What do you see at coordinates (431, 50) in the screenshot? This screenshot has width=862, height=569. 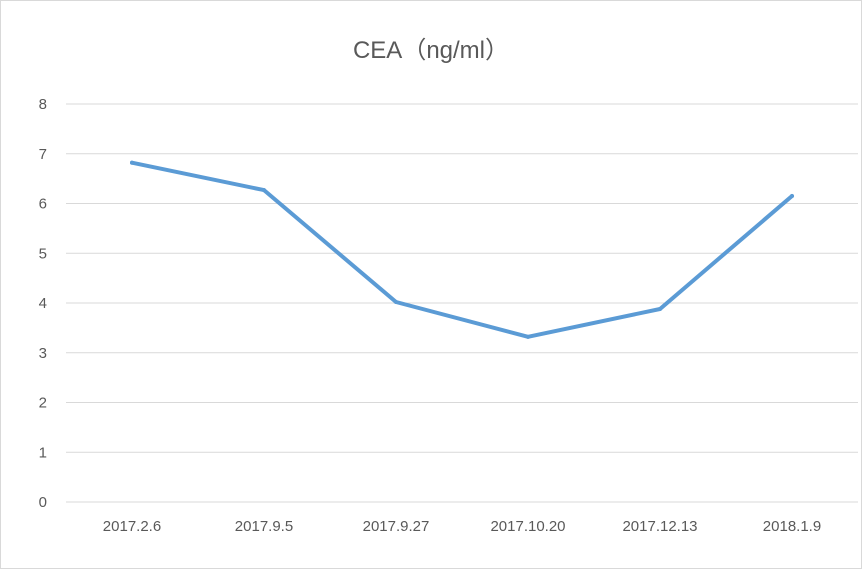 I see `chart-title: CEA（ng/ml）` at bounding box center [431, 50].